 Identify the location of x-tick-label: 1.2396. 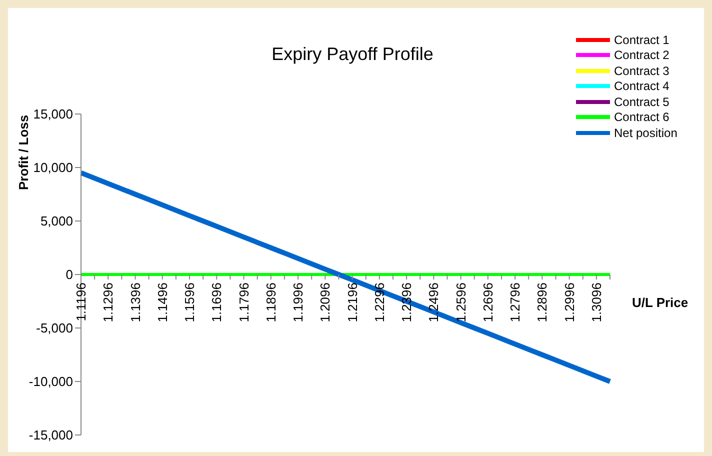
(406, 302).